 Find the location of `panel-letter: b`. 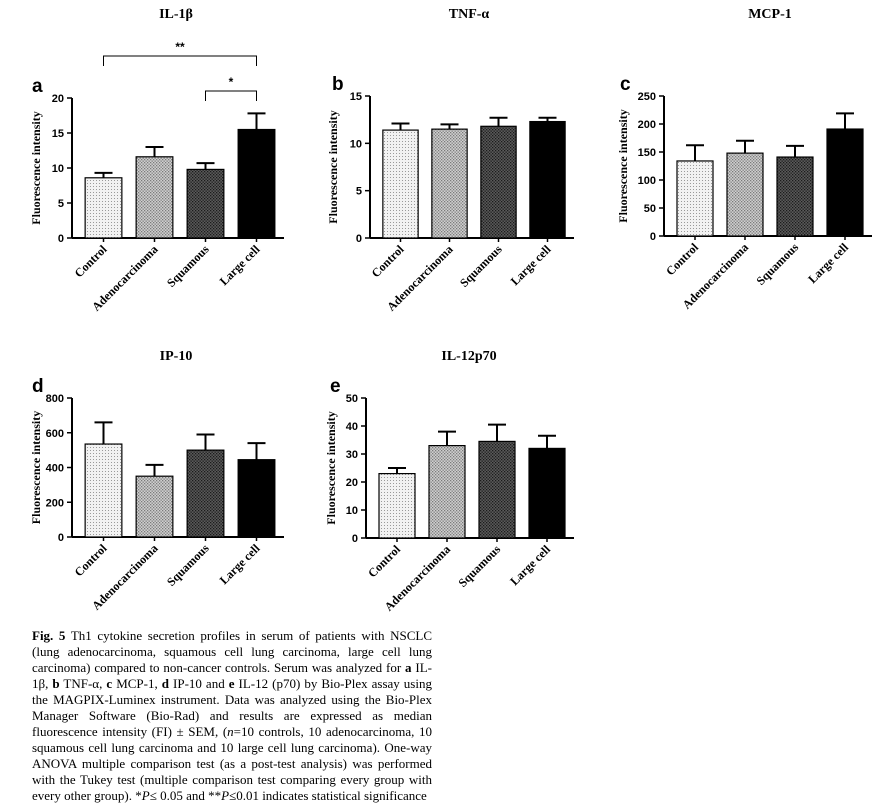

panel-letter: b is located at coordinates (338, 84).